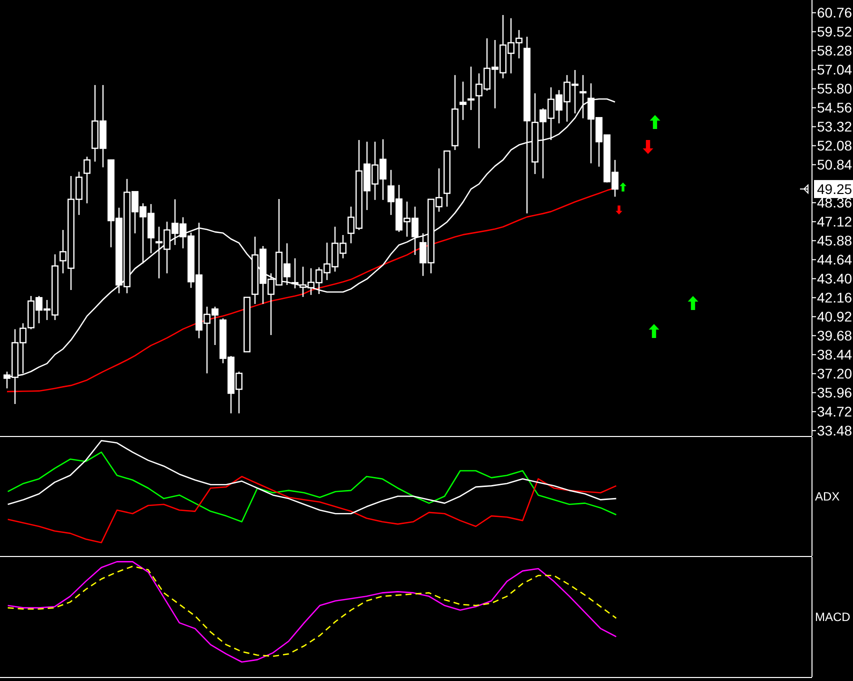 The width and height of the screenshot is (853, 681). I want to click on y-tick-label: 58.28, so click(834, 50).